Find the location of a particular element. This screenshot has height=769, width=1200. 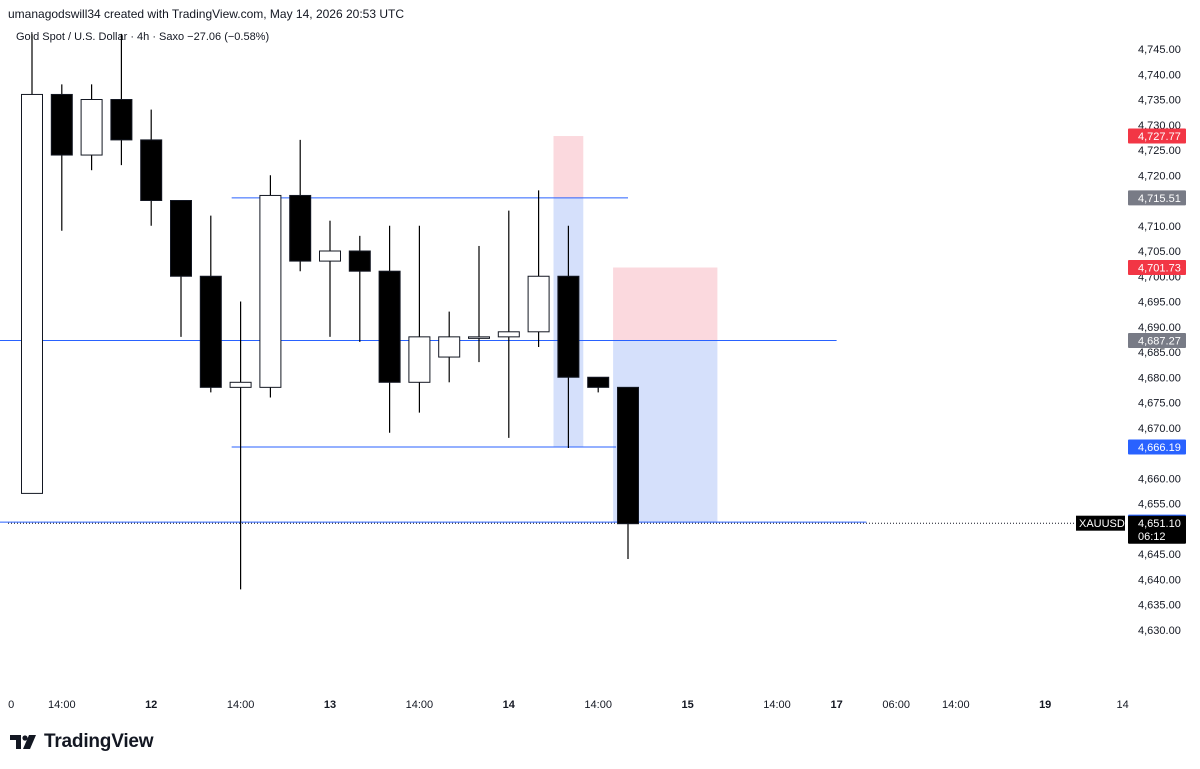

price-tick-label: 4,735.00 is located at coordinates (1159, 101).